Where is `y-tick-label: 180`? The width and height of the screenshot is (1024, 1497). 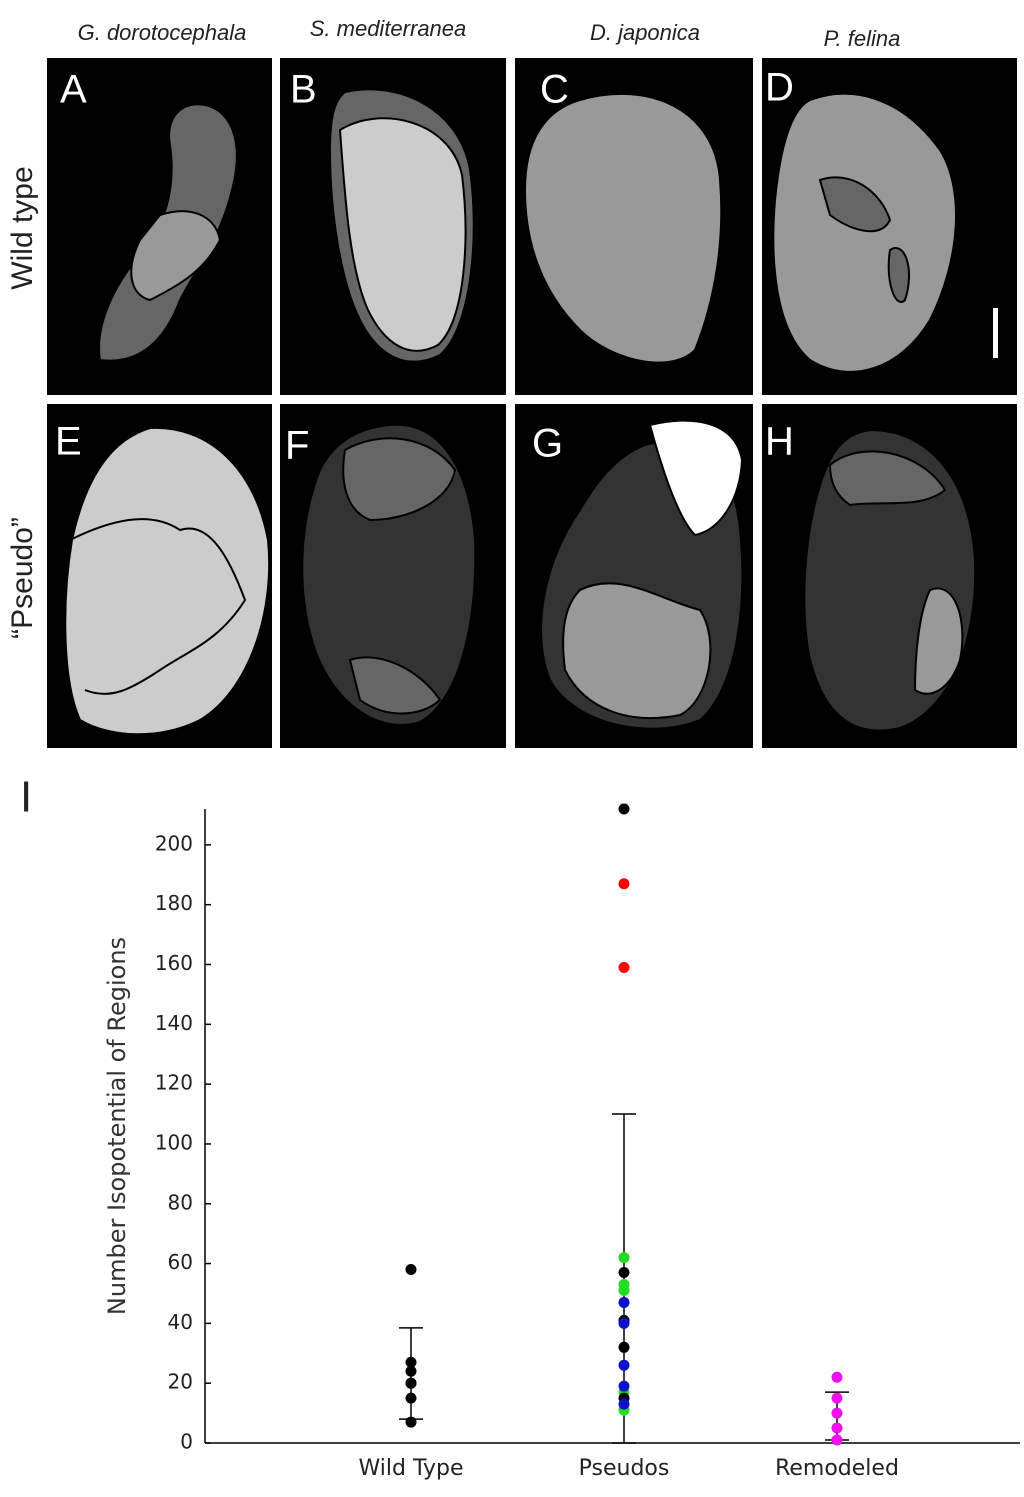
y-tick-label: 180 is located at coordinates (174, 903).